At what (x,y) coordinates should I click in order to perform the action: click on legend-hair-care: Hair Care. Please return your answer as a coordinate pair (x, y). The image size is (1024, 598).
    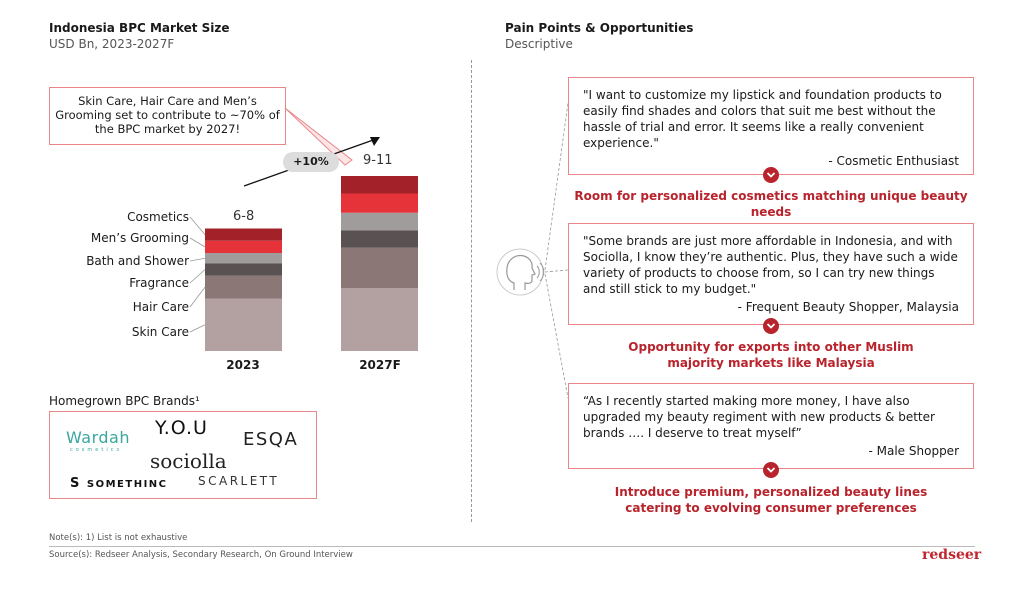
    Looking at the image, I should click on (160, 307).